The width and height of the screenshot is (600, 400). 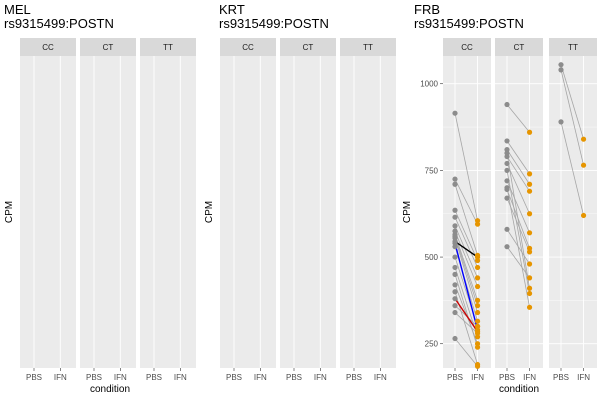 What do you see at coordinates (432, 344) in the screenshot?
I see `y-tick-label: 250` at bounding box center [432, 344].